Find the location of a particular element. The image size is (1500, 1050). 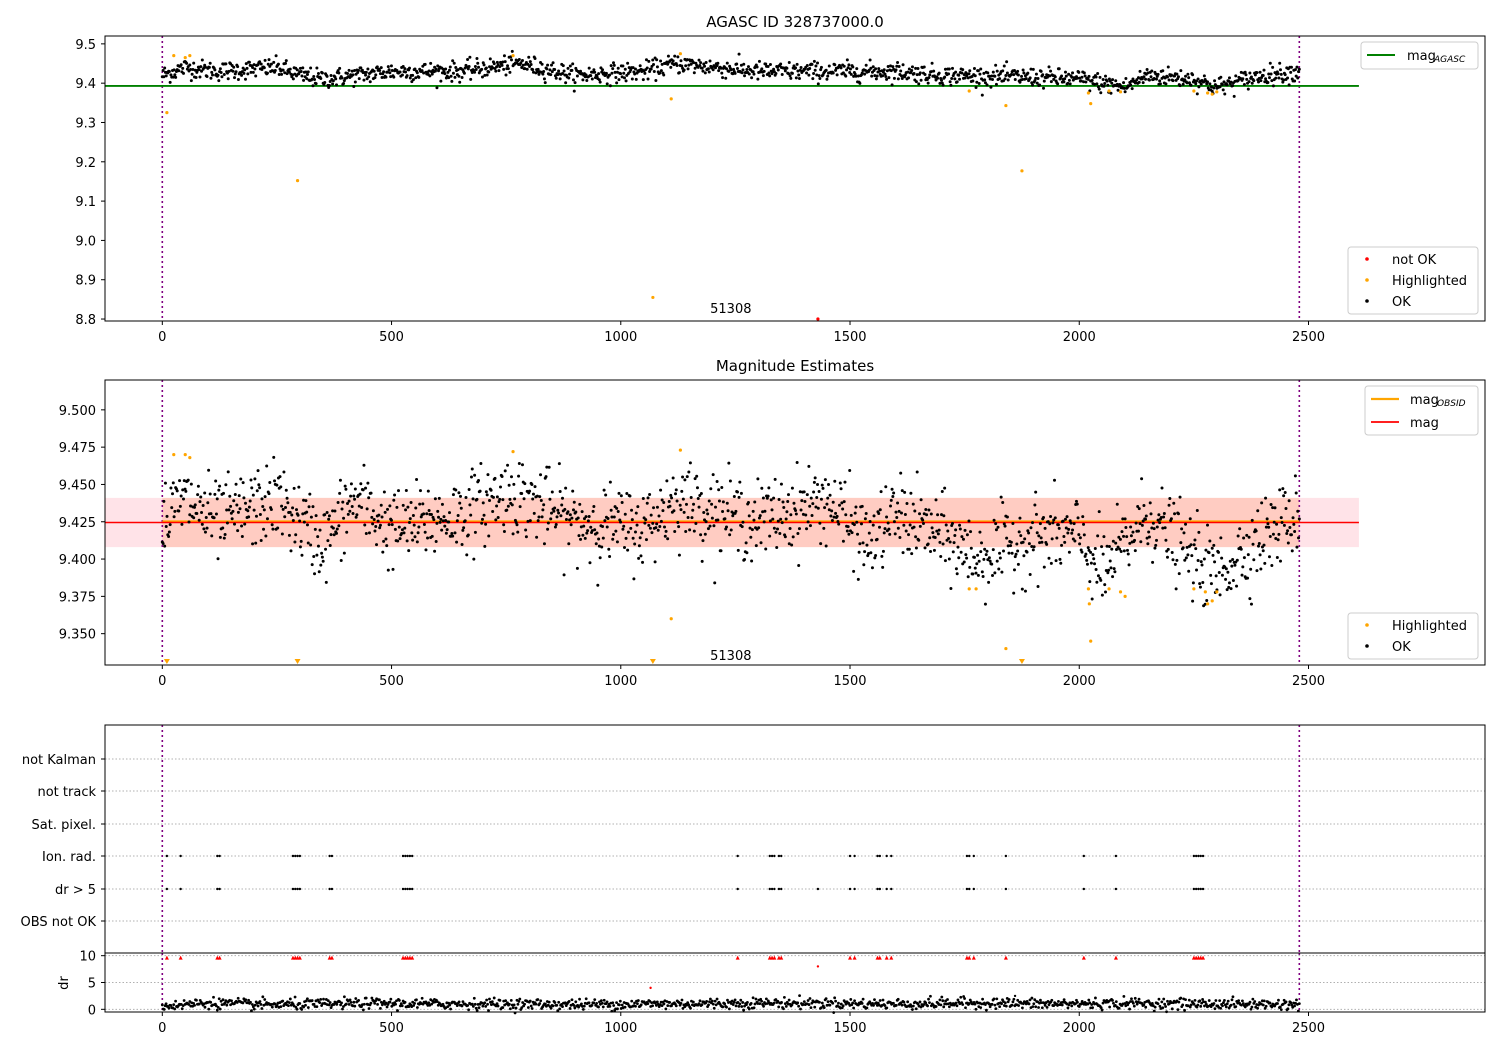

below-range-marker is located at coordinates (166, 661).